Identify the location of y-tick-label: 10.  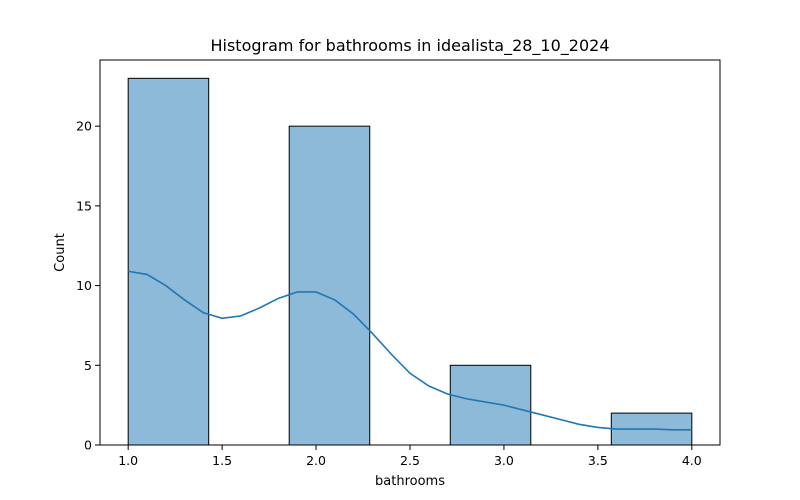
(84, 285).